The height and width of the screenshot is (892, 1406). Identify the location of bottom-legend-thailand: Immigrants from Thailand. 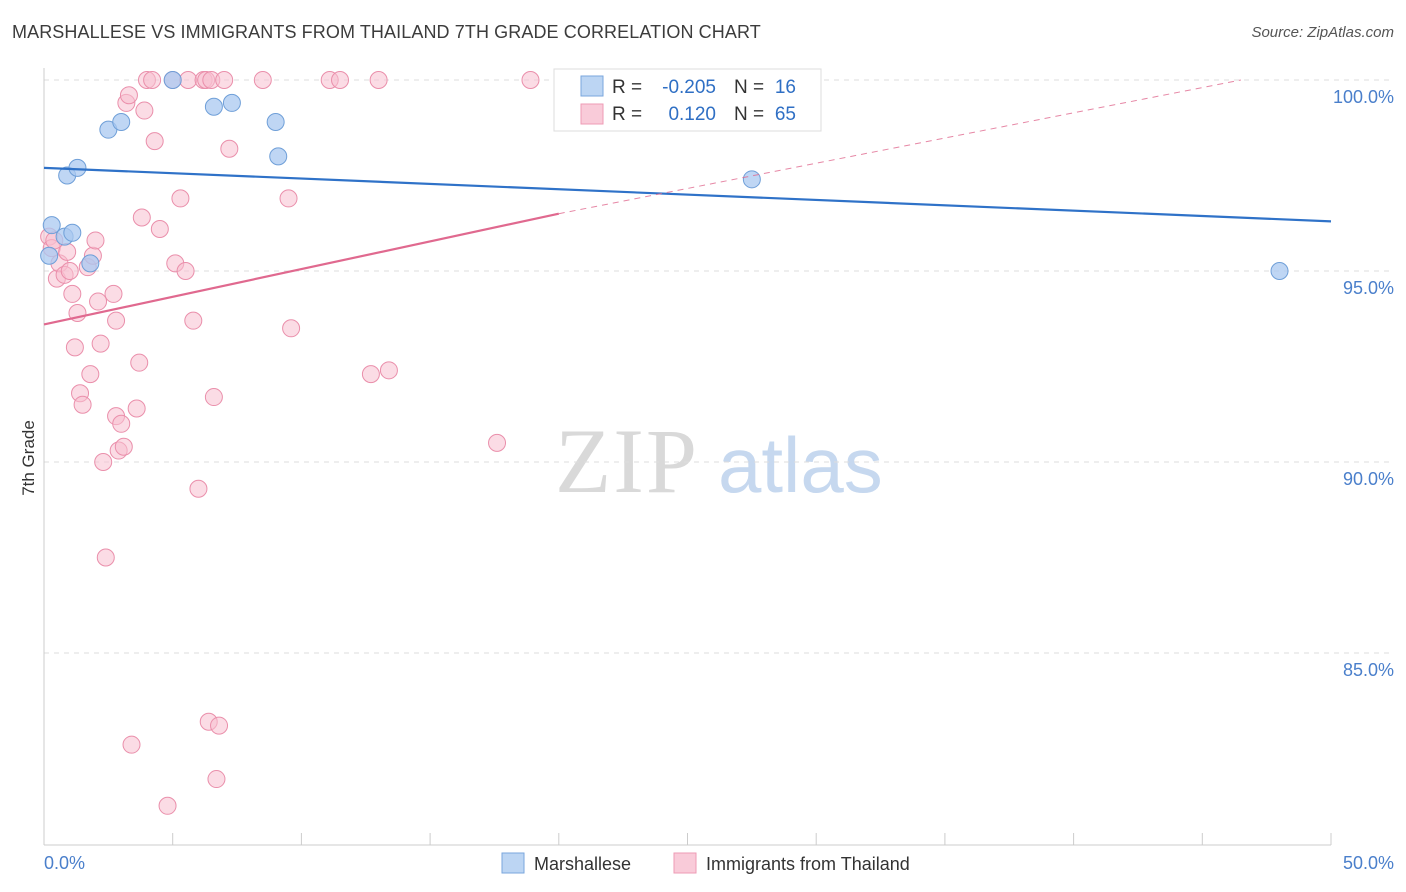
(808, 864).